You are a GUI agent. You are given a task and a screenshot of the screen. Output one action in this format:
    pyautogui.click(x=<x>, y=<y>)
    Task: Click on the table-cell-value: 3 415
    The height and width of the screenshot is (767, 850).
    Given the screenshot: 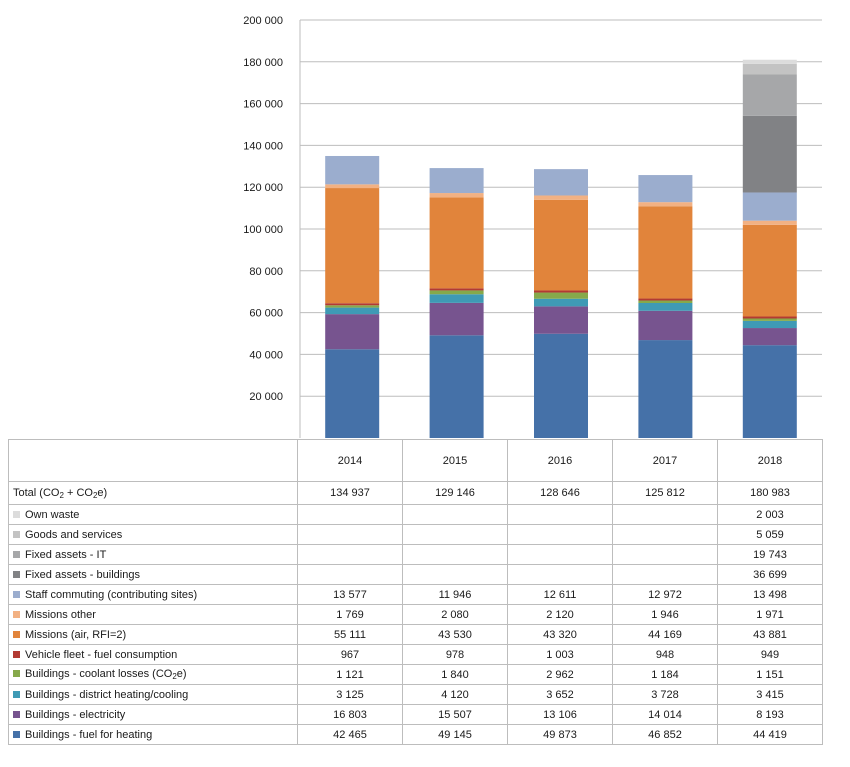 What is the action you would take?
    pyautogui.click(x=770, y=694)
    